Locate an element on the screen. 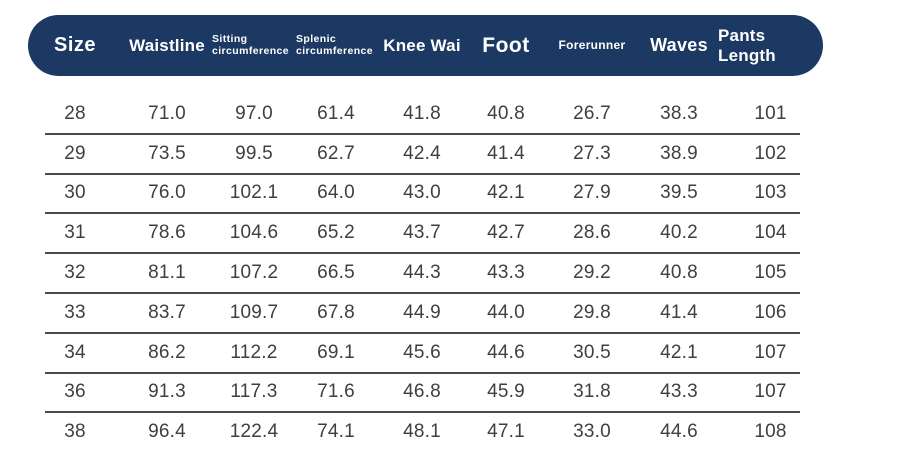  table-cell: 47.1 is located at coordinates (506, 432).